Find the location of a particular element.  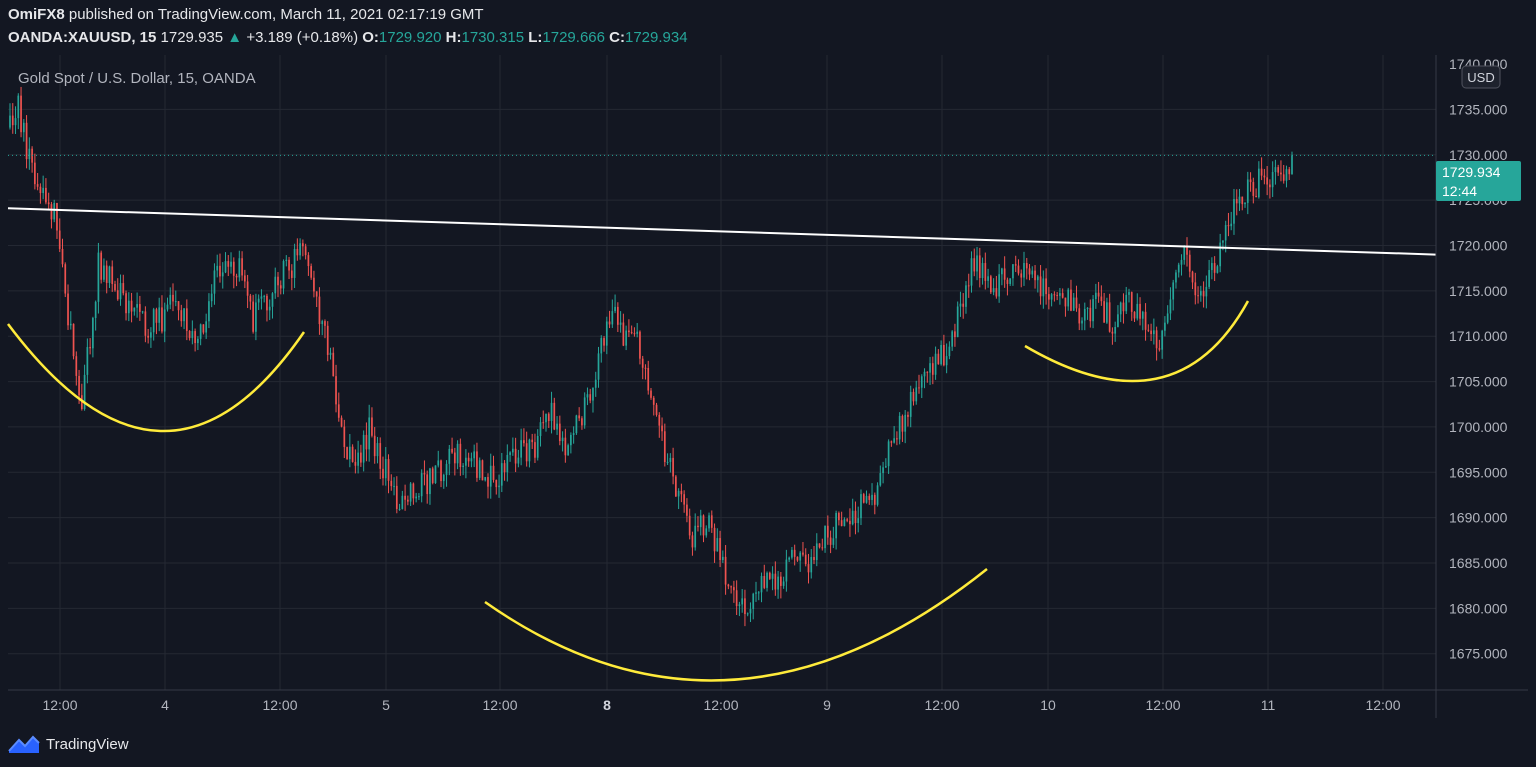

time-tick-label: 10 is located at coordinates (1048, 705).